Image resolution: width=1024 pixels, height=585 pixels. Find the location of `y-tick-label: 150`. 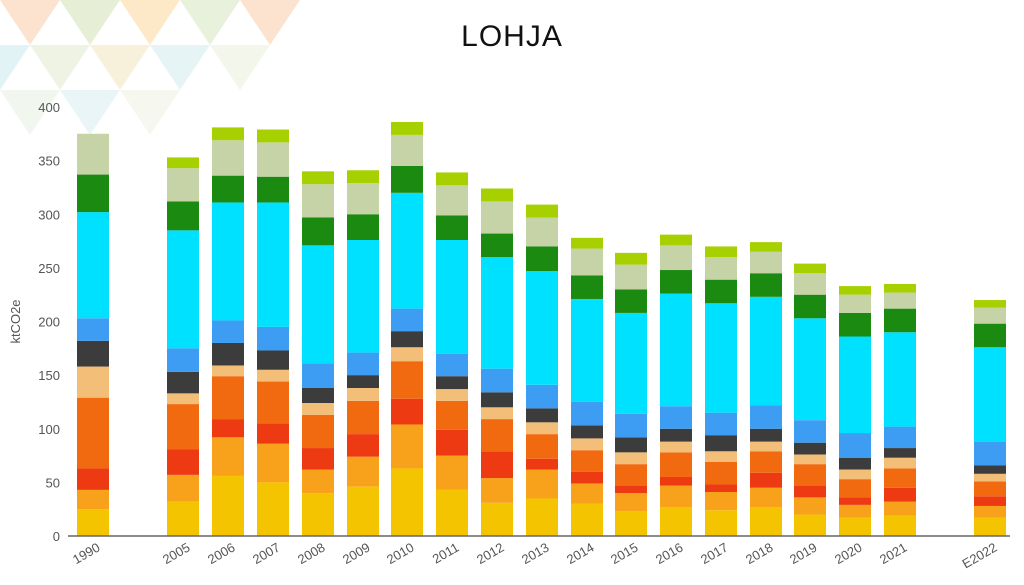

y-tick-label: 150 is located at coordinates (49, 375).